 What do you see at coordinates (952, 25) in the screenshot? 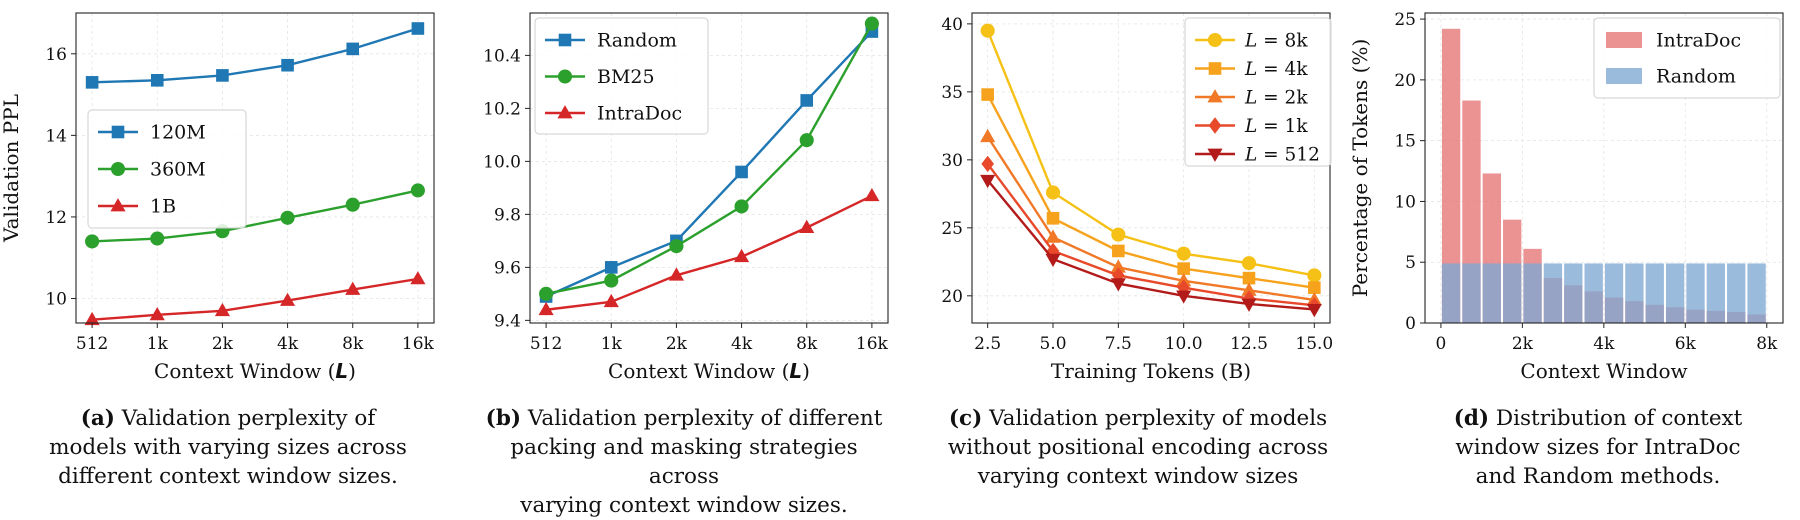
I see `y-tick-label: 40` at bounding box center [952, 25].